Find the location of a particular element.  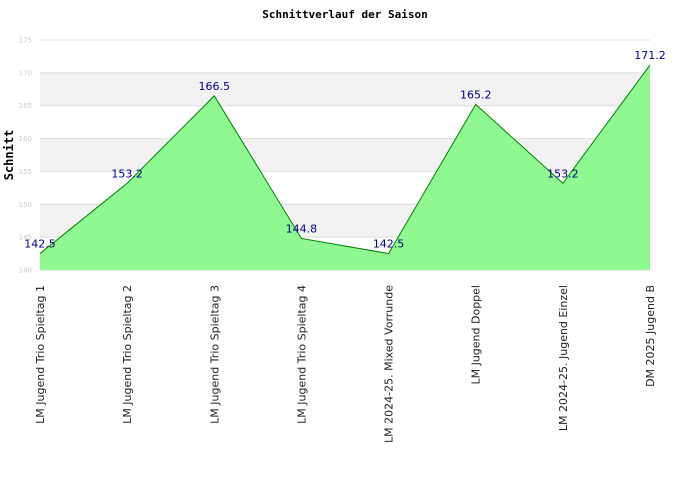

x-tick-label: LM Jugend Trio Spieltag 4 is located at coordinates (301, 354).